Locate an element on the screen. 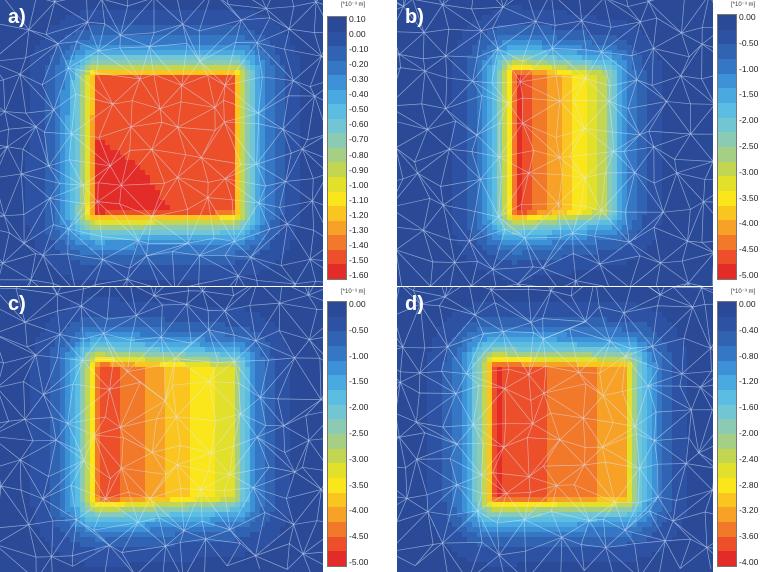  legend-tick-label: 0.00 is located at coordinates (747, 304).